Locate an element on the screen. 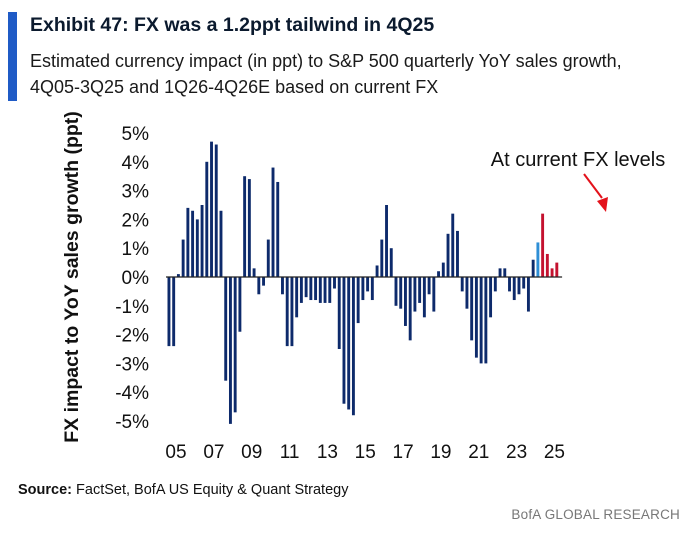 This screenshot has width=700, height=536. x-tick-label: 13 is located at coordinates (327, 452).